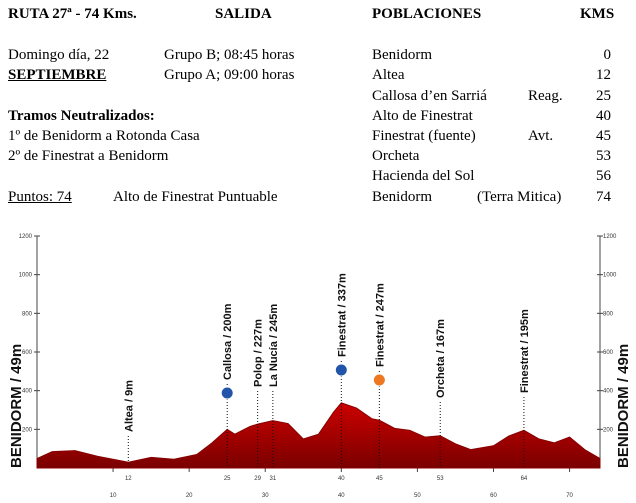 This screenshot has height=503, width=636. I want to click on marker-label: Altea / 9m, so click(129, 406).